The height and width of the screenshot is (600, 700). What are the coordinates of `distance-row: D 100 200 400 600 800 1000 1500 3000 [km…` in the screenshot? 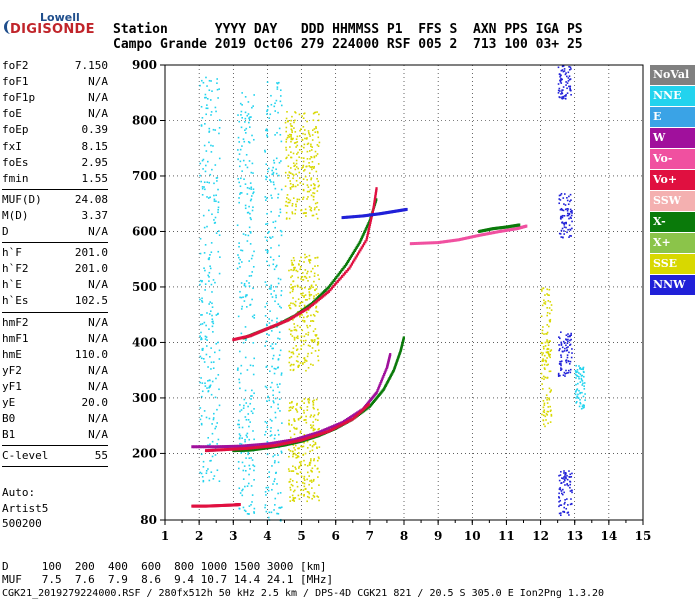 It's located at (164, 566).